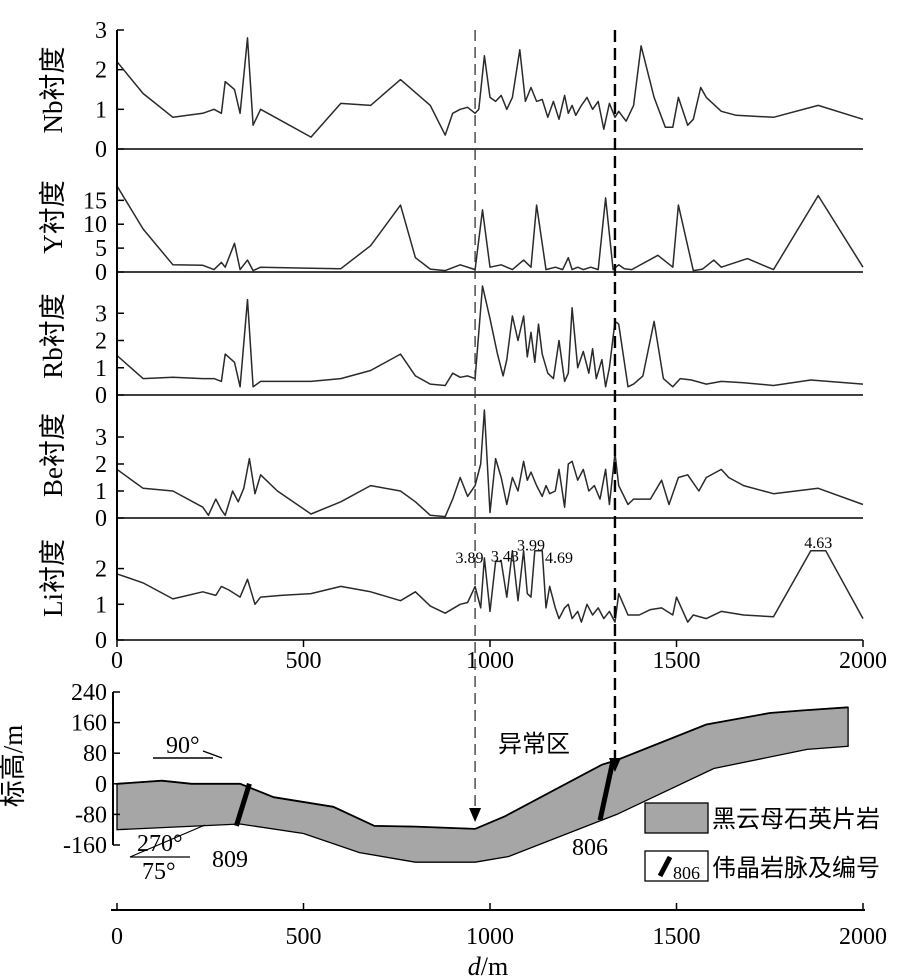 This screenshot has height=980, width=921. I want to click on panel-y-labels: Nb衬度 Y衬度 Rb衬度 Be衬度 Li衬度, so click(53, 332).